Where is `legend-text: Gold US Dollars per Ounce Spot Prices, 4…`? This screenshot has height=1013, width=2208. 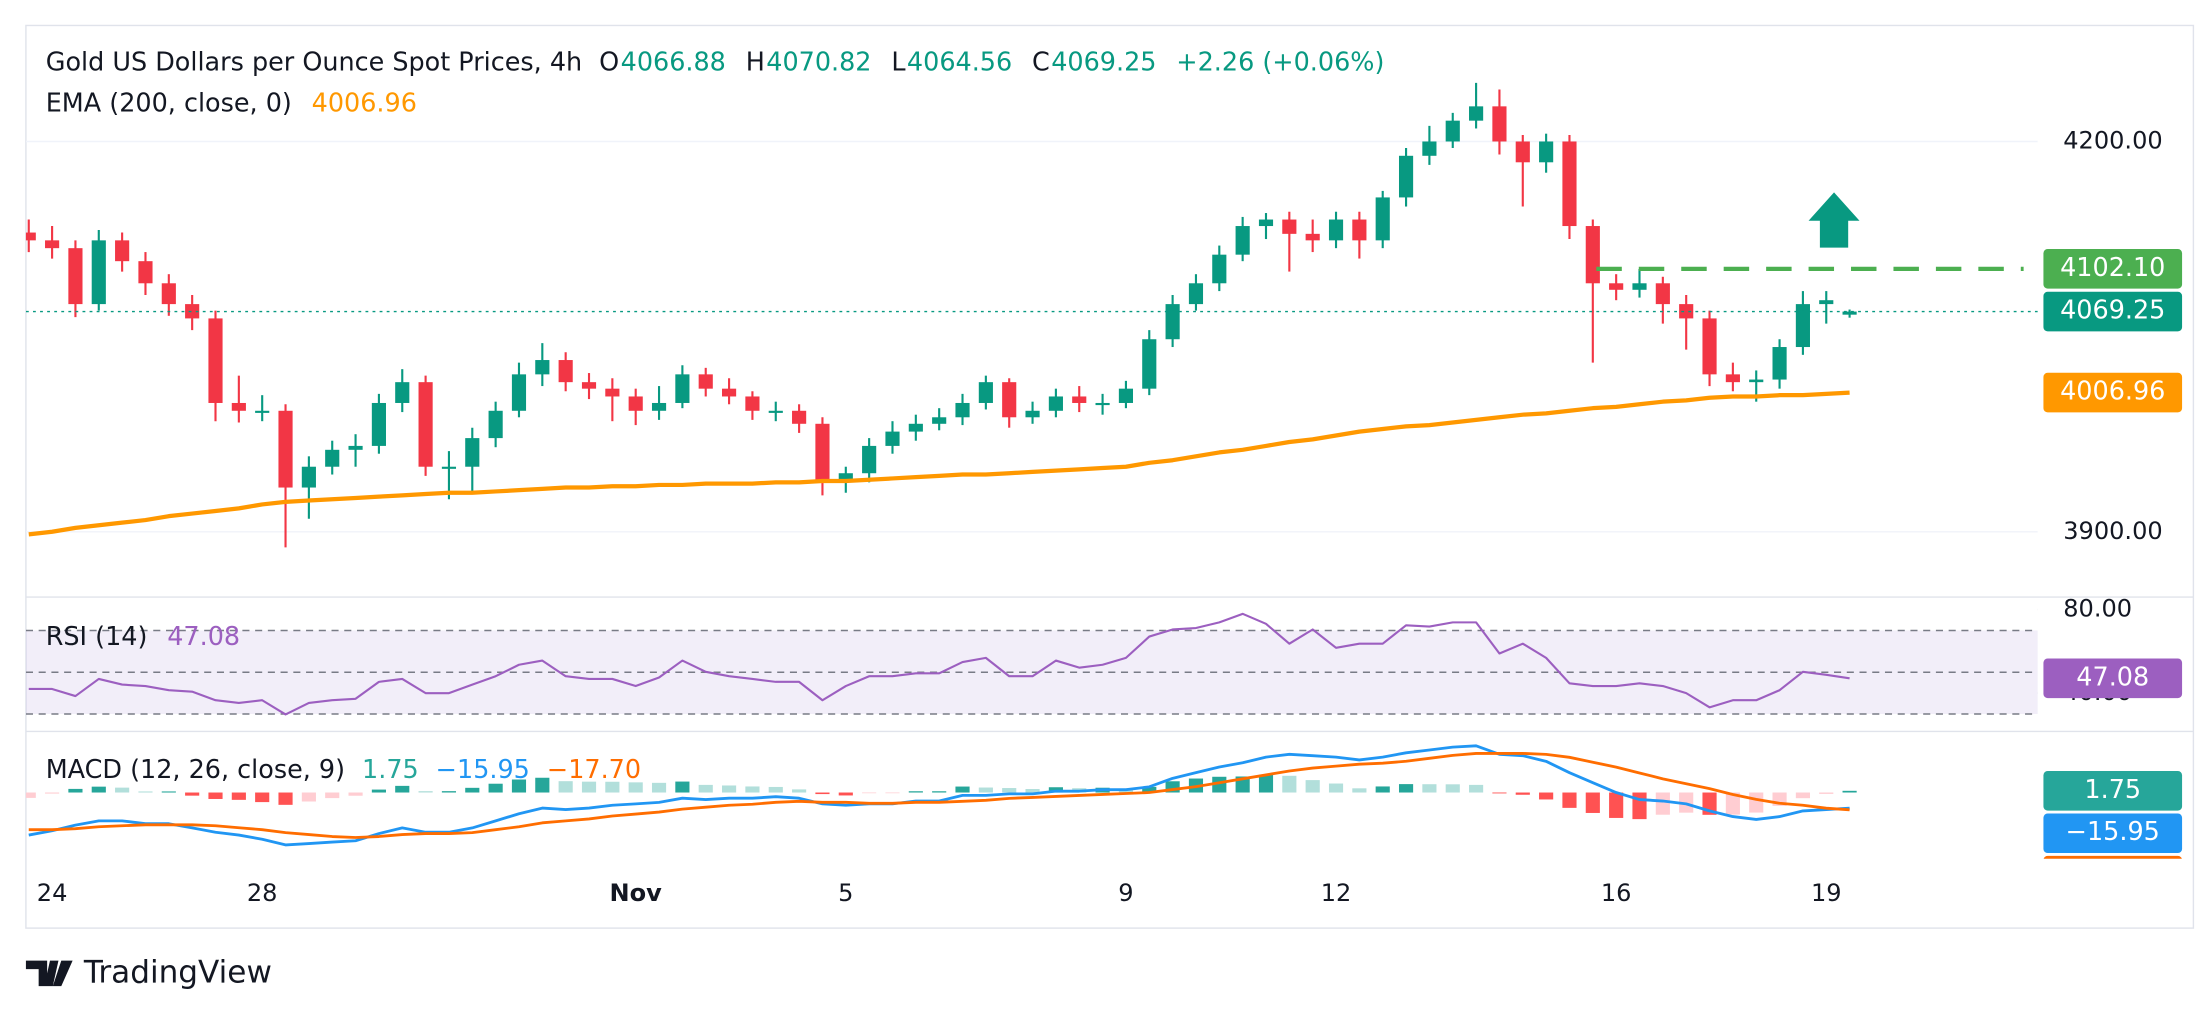
legend-text: Gold US Dollars per Ounce Spot Prices, 4… is located at coordinates (314, 63).